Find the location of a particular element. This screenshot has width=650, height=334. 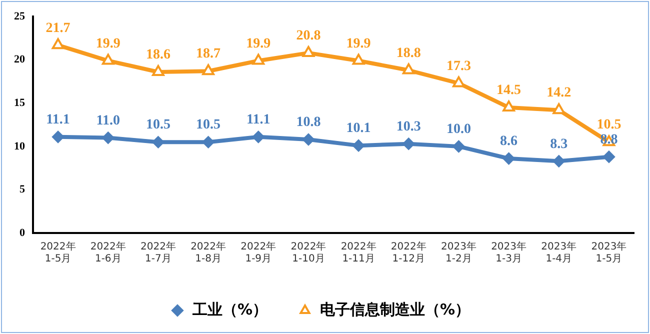

y-tick-label: 25 is located at coordinates (20, 16).